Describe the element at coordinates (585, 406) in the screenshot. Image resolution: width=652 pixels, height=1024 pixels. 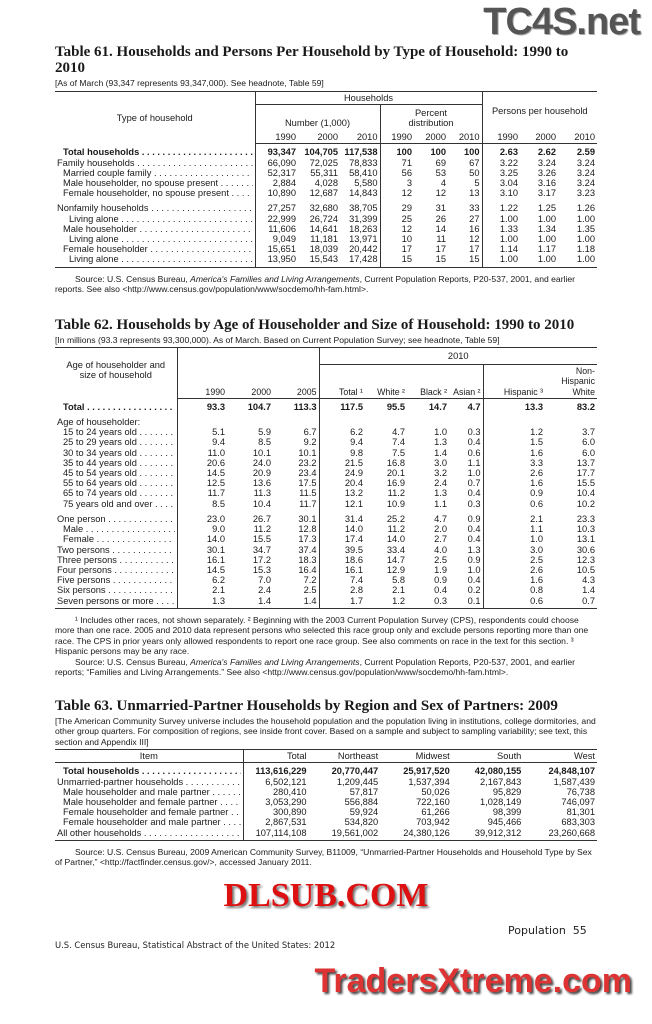
I see `cell-value: 83.2` at that location.